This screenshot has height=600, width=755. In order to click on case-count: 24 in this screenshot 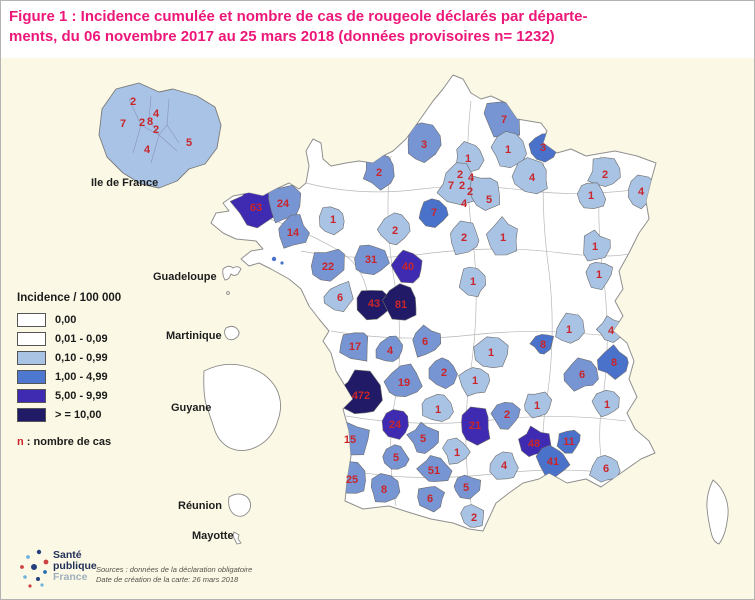, I will do `click(395, 425)`.